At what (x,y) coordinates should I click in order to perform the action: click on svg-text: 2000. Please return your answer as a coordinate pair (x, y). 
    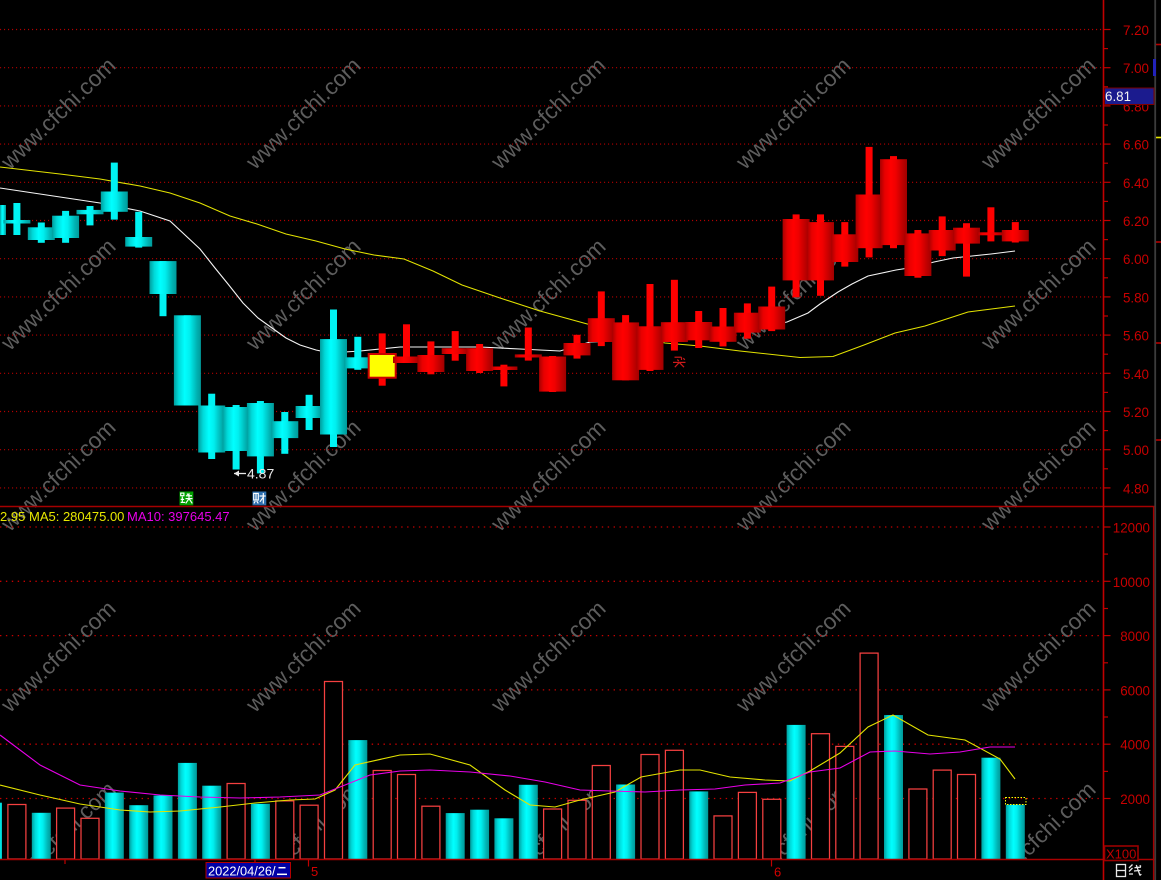
    Looking at the image, I should click on (1135, 799).